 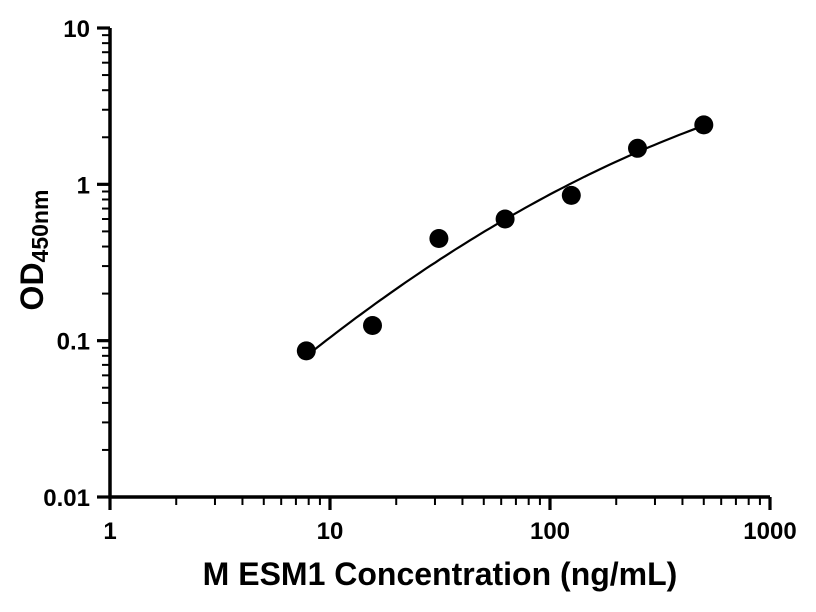 What do you see at coordinates (73, 342) in the screenshot?
I see `y-tick-label: 0.1` at bounding box center [73, 342].